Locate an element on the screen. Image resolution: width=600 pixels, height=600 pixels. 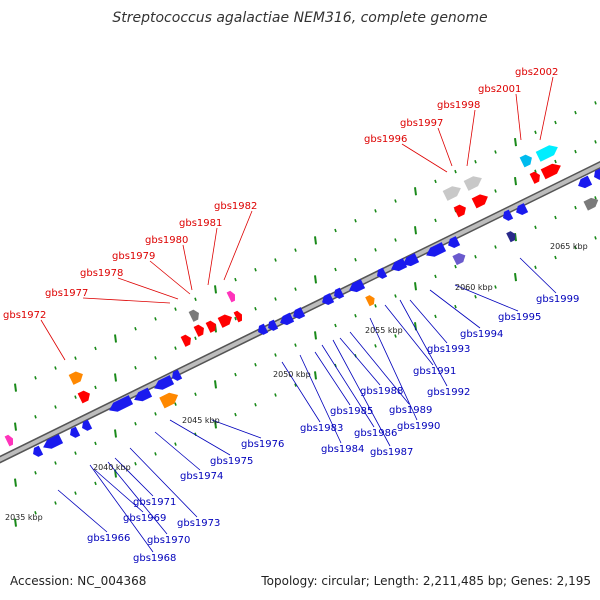
gene-label-gbs1984: gbs1984 is located at coordinates (342, 449).